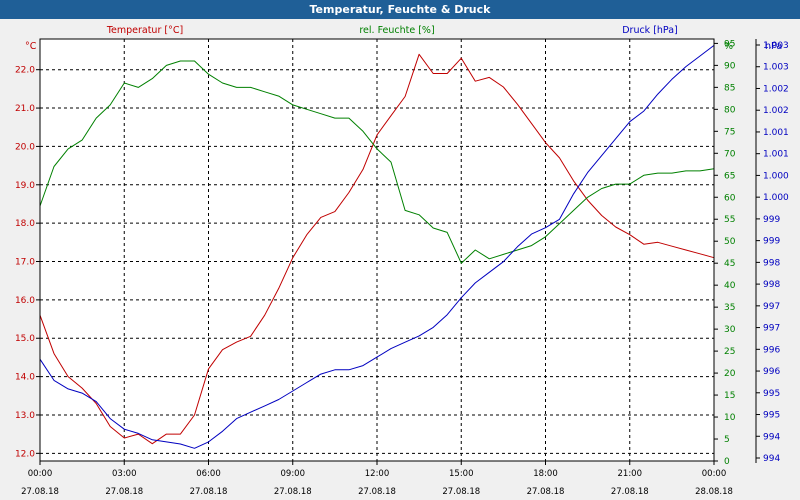  I want to click on temperature-tick-label: 19.0, so click(25, 186).